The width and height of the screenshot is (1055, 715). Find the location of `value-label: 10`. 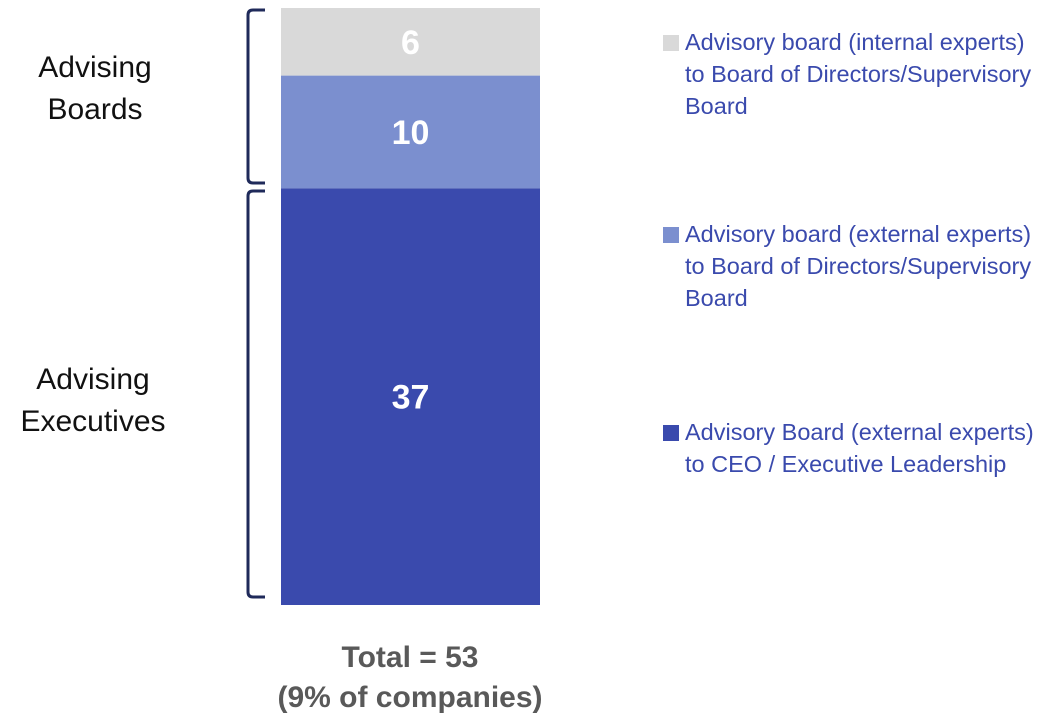

value-label: 10 is located at coordinates (411, 133).